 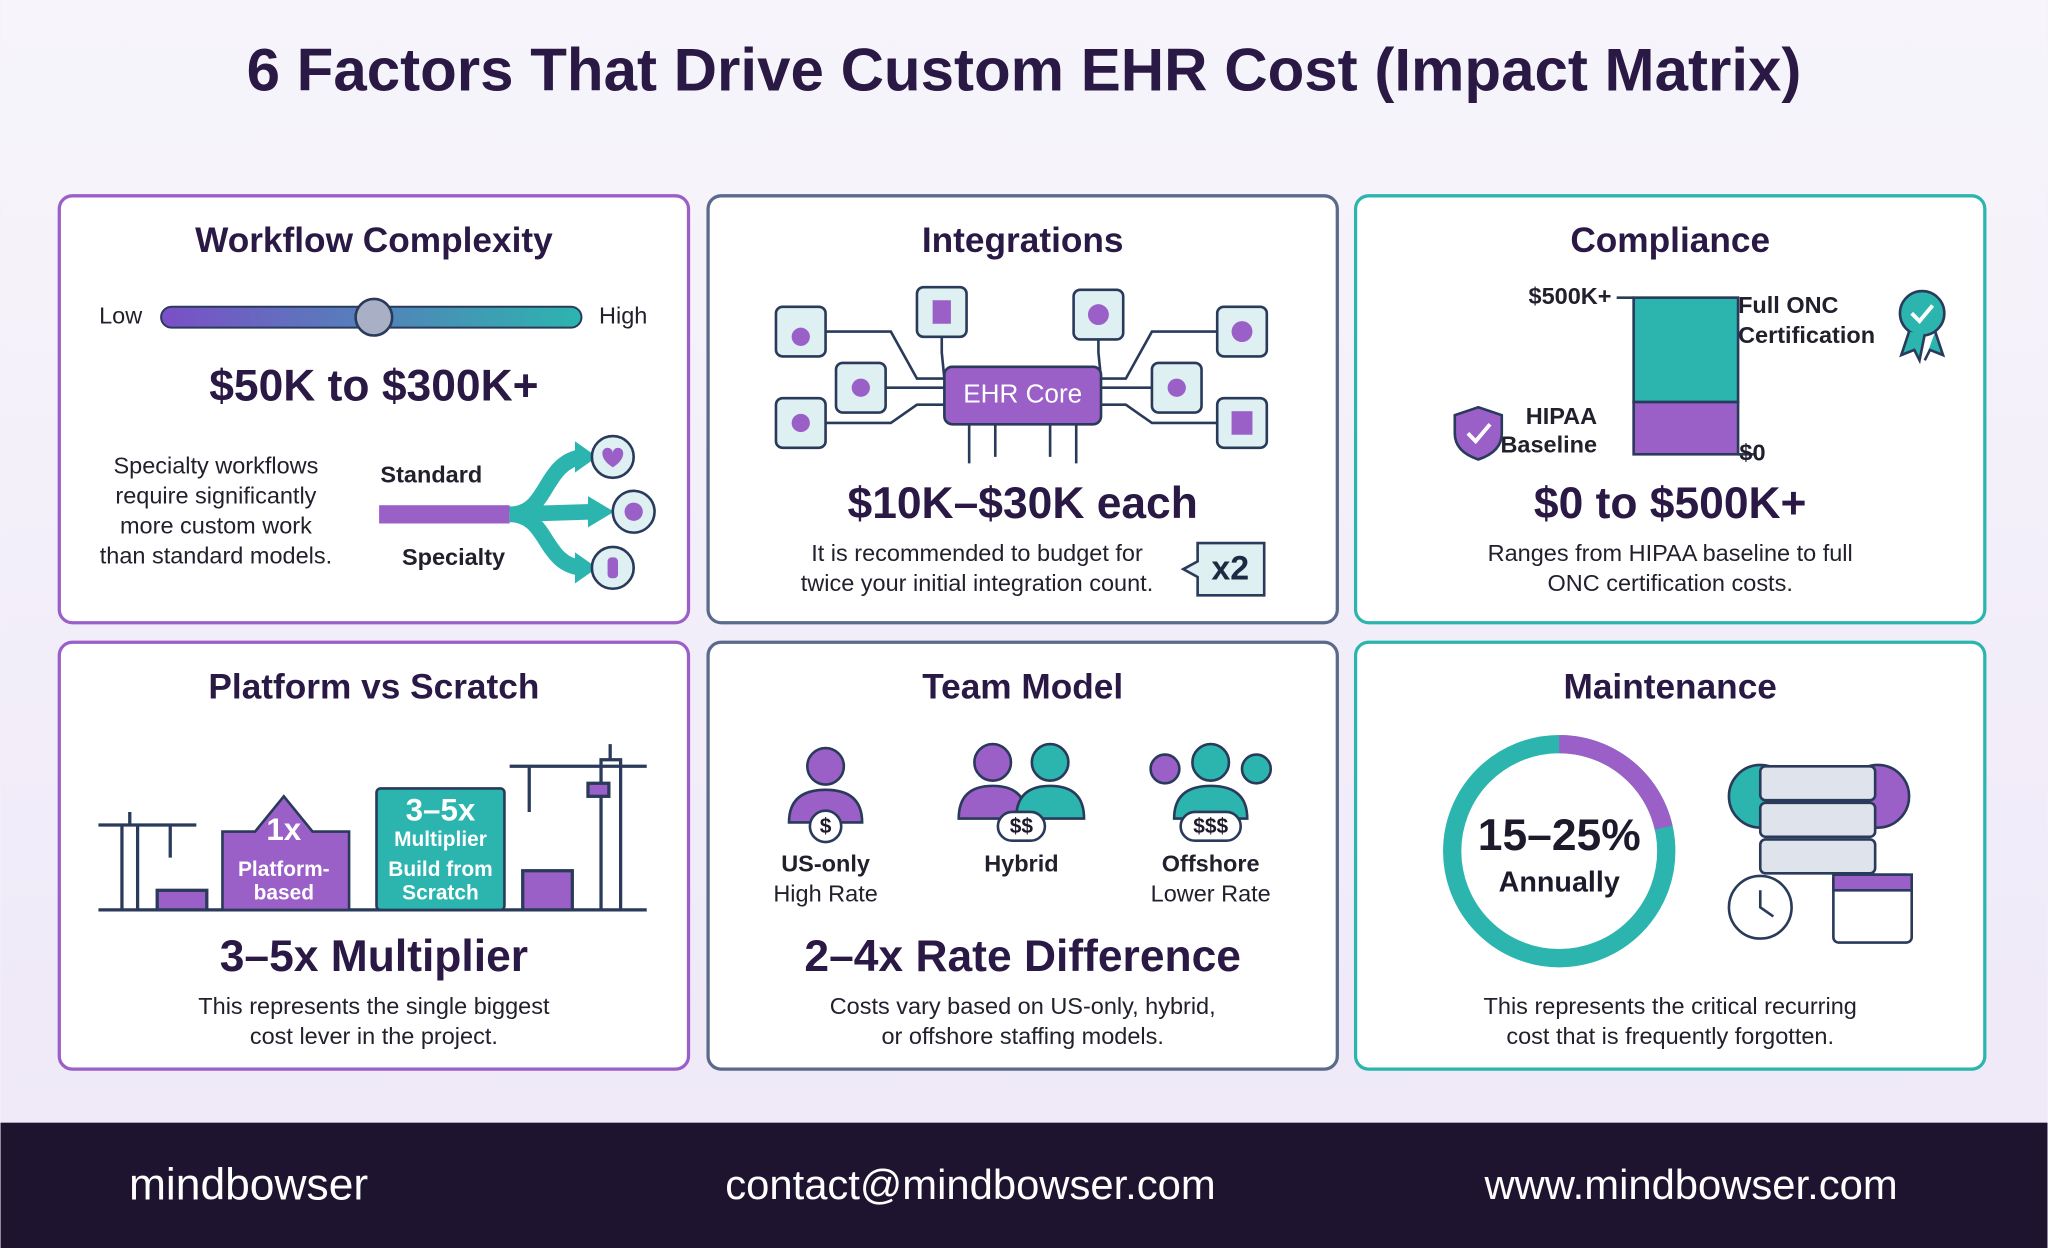 I want to click on slider-knob, so click(x=374, y=317).